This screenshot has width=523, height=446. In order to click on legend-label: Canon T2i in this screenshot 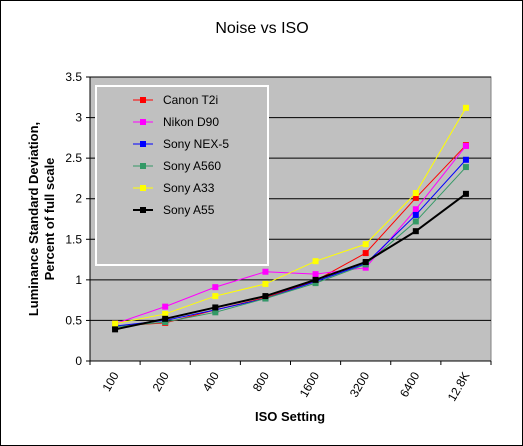, I will do `click(190, 100)`.